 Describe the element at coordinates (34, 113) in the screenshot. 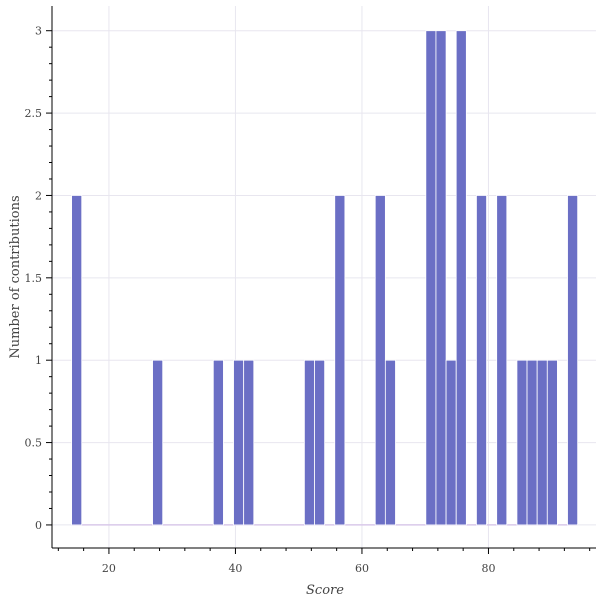

I see `y-tick-label: 2.5` at that location.